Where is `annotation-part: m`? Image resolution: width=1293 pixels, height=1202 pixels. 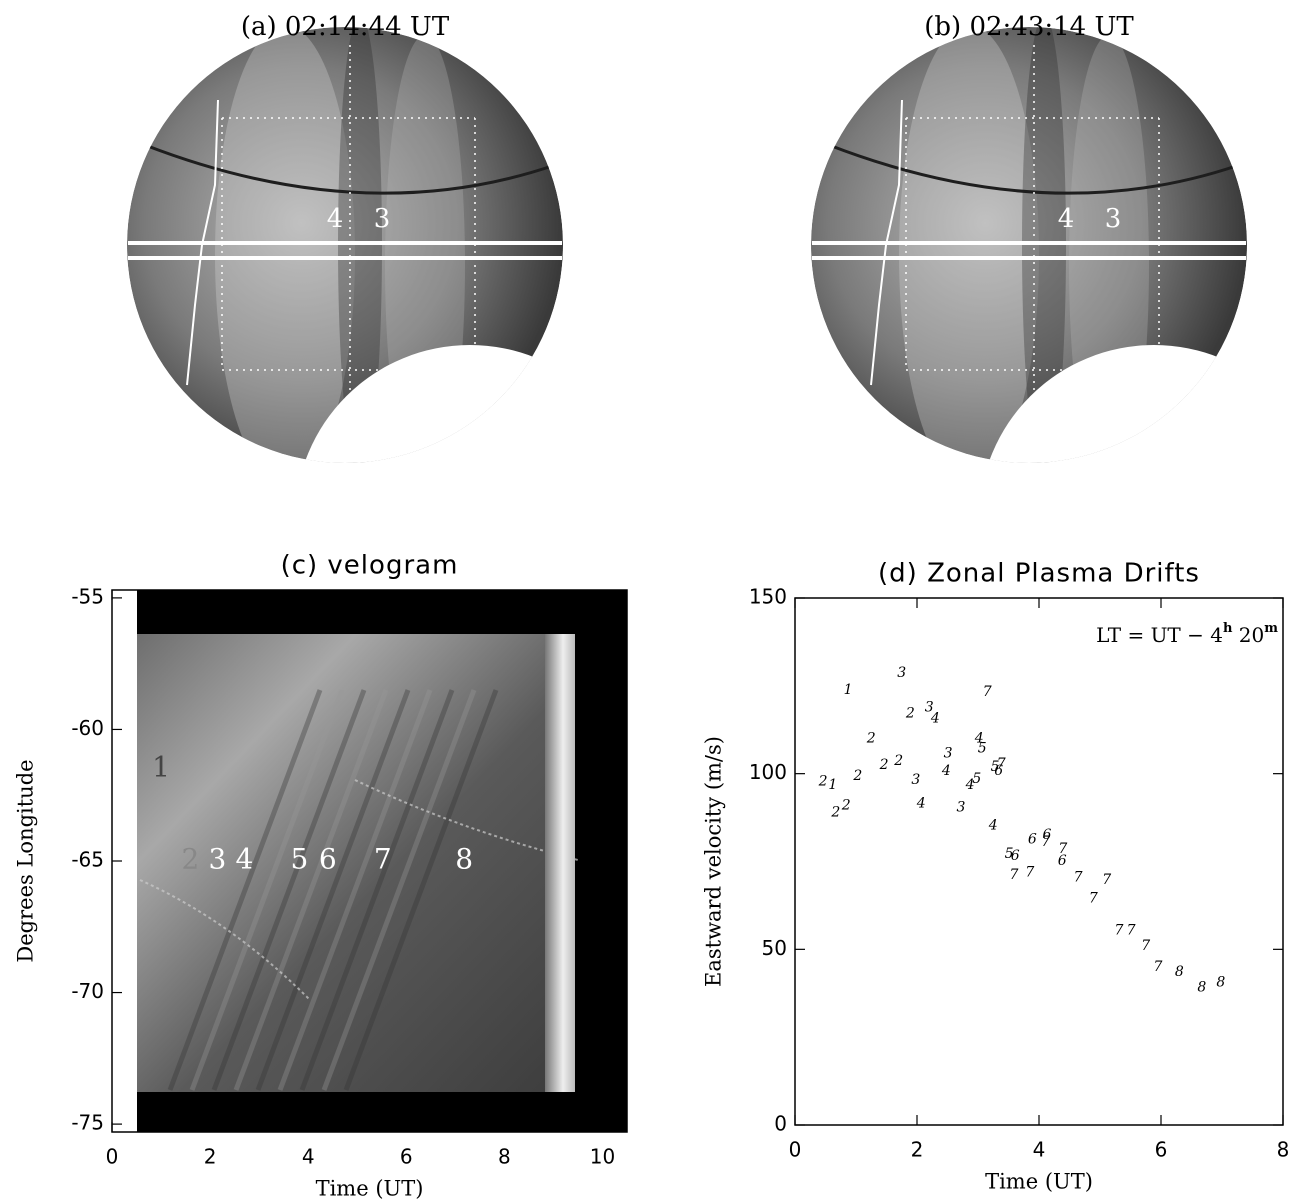 annotation-part: m is located at coordinates (1271, 628).